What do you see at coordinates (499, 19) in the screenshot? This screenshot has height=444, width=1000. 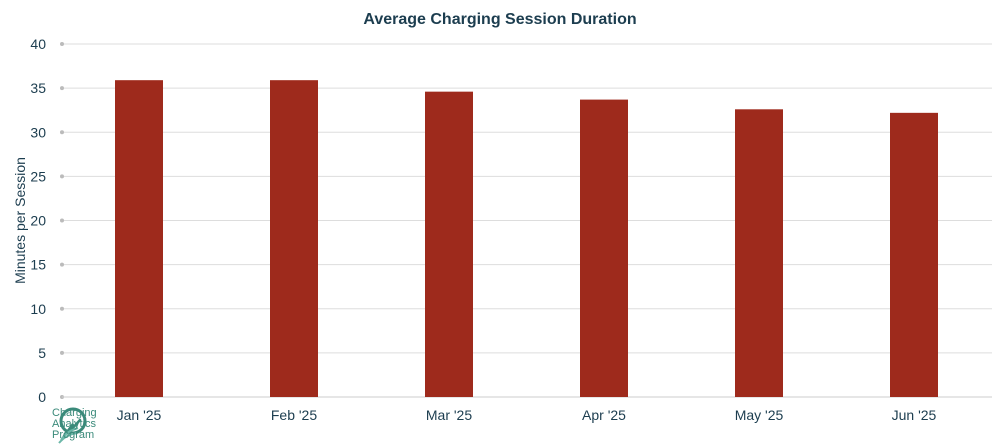 I see `chart-title: Average Charging Session Duration` at bounding box center [499, 19].